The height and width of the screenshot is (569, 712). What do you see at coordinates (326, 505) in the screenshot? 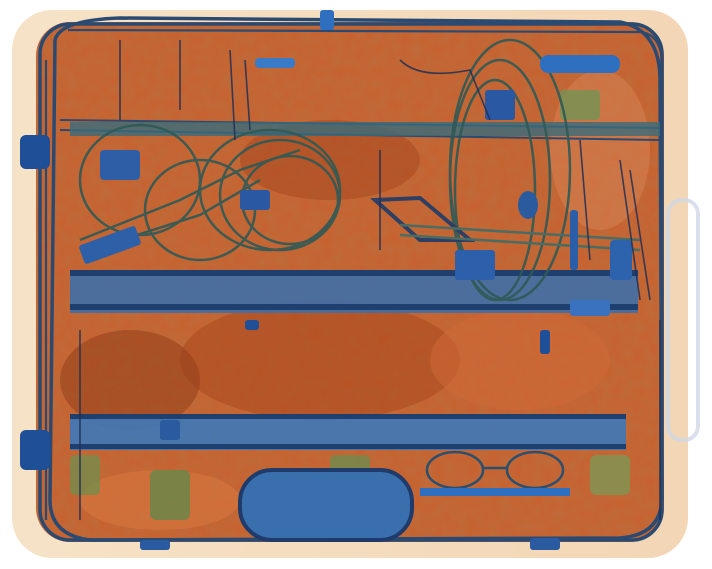
I see `pouch-object` at bounding box center [326, 505].